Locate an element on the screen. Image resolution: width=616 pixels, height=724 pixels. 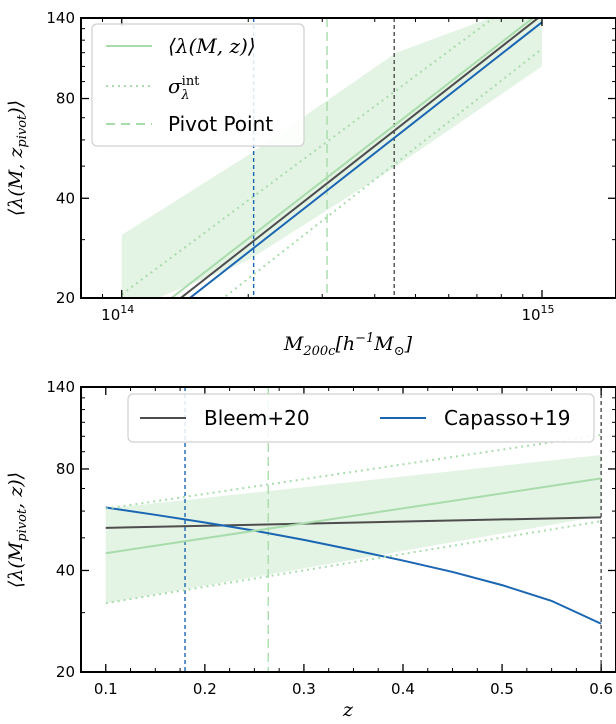
vline-layer is located at coordinates (323, 158).